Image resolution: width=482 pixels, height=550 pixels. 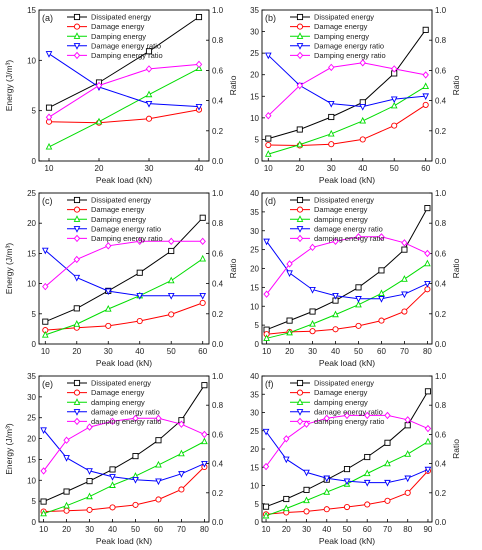 What do you see at coordinates (254, 306) in the screenshot?
I see `y-tick-label: 10` at bounding box center [254, 306].